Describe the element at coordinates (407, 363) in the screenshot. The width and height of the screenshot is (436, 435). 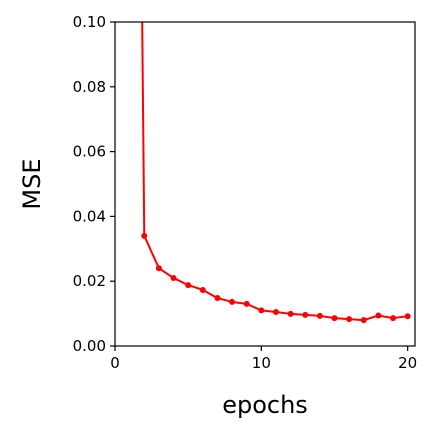
I see `x-tick-label: 20` at that location.